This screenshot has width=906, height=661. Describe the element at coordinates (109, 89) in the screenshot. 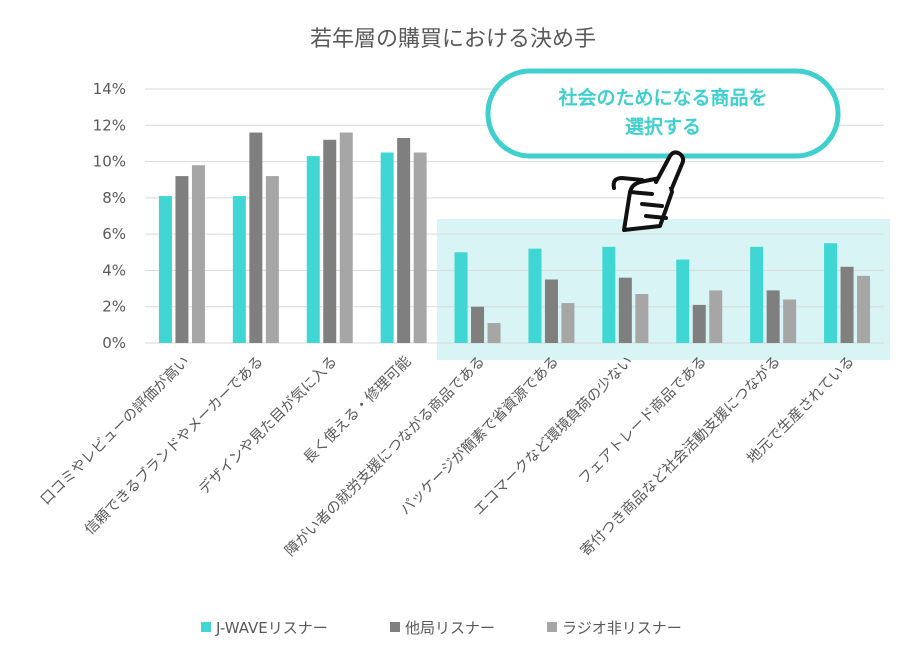

I see `y-tick-label: 14%` at that location.